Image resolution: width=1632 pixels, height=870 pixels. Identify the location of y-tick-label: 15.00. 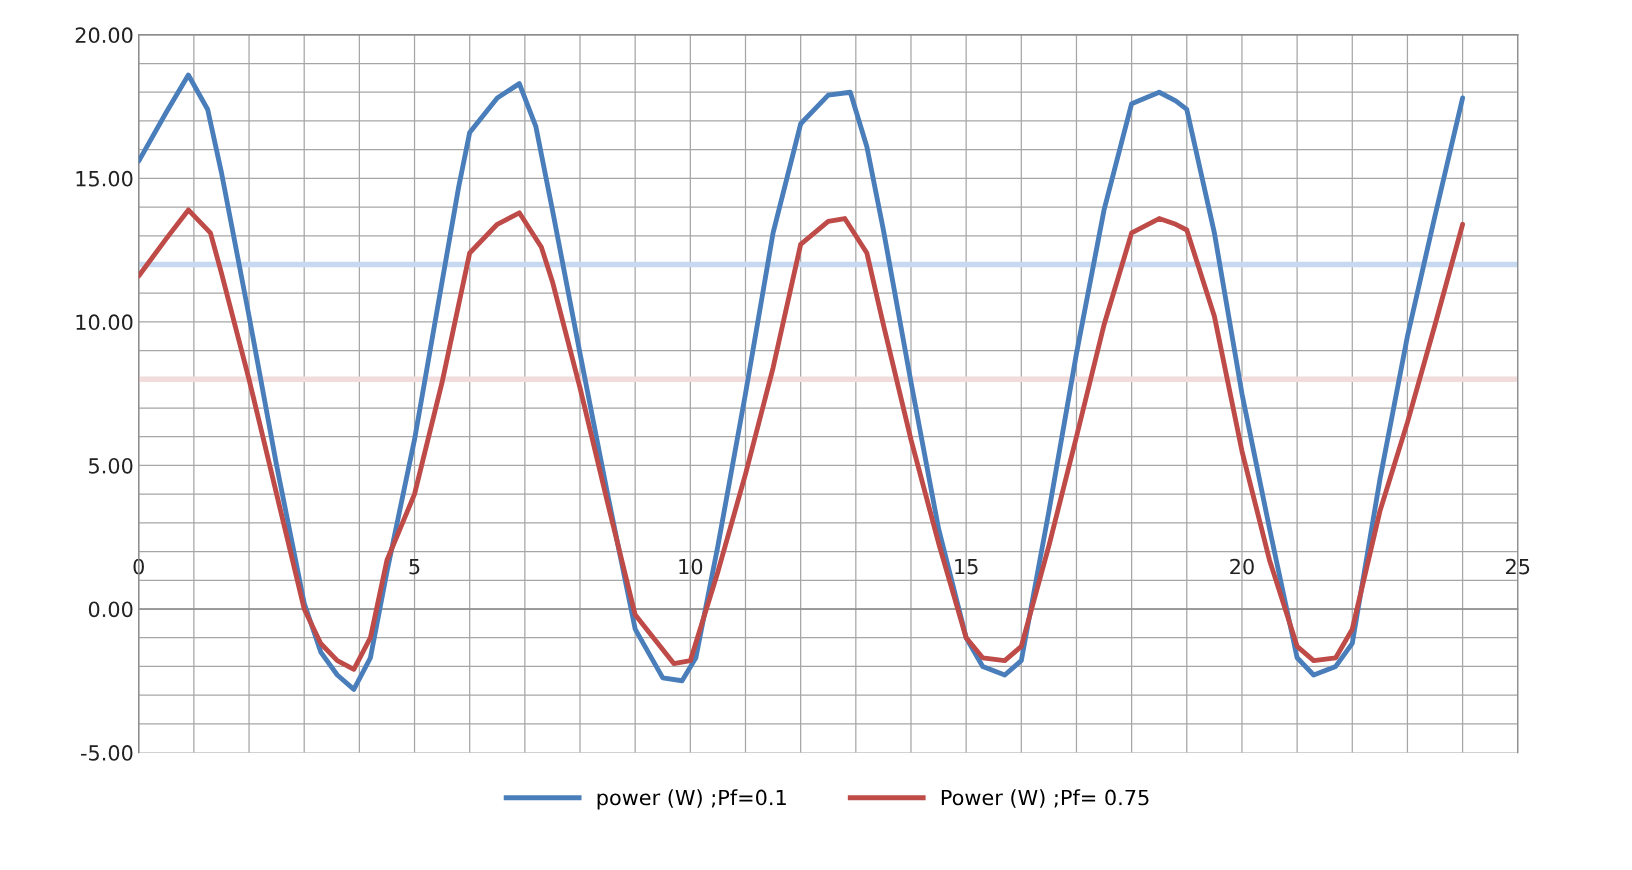
(104, 178).